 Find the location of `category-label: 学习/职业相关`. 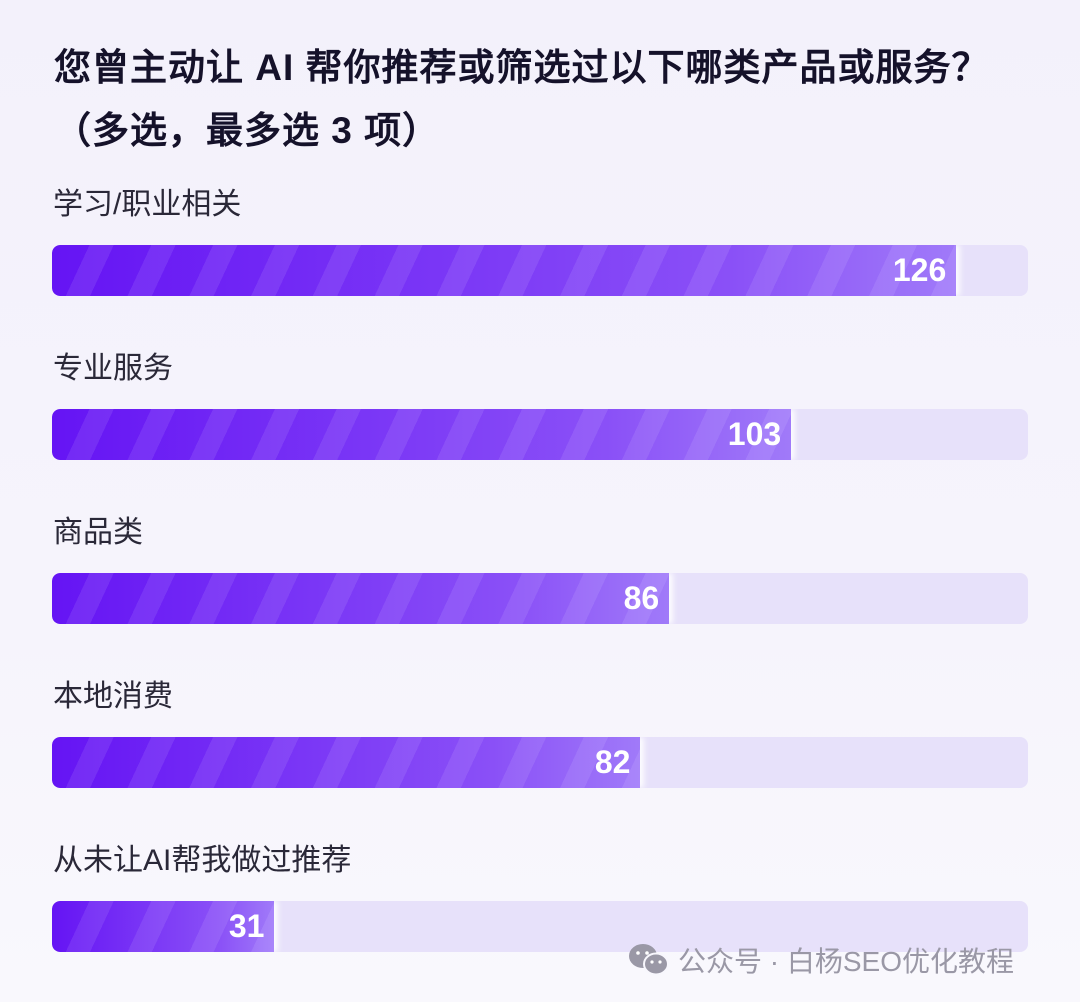

category-label: 学习/职业相关 is located at coordinates (147, 204).